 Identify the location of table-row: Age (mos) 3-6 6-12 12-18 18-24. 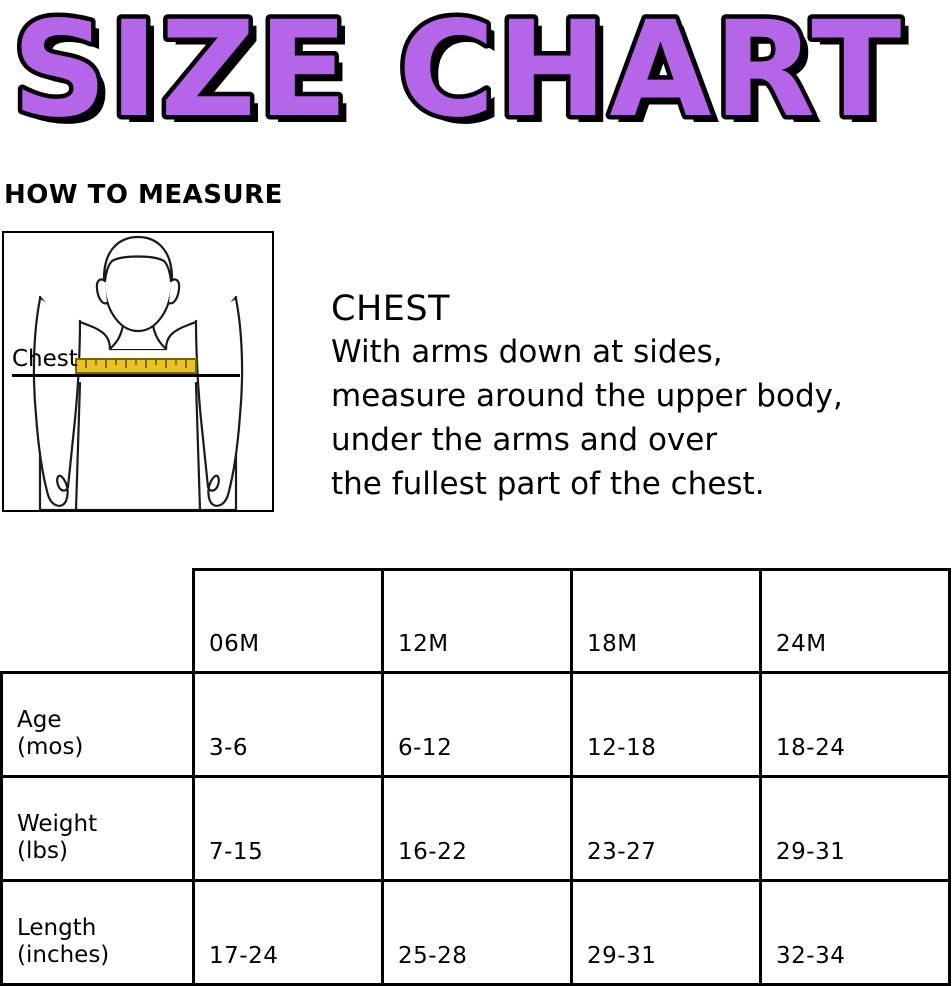
(475, 724).